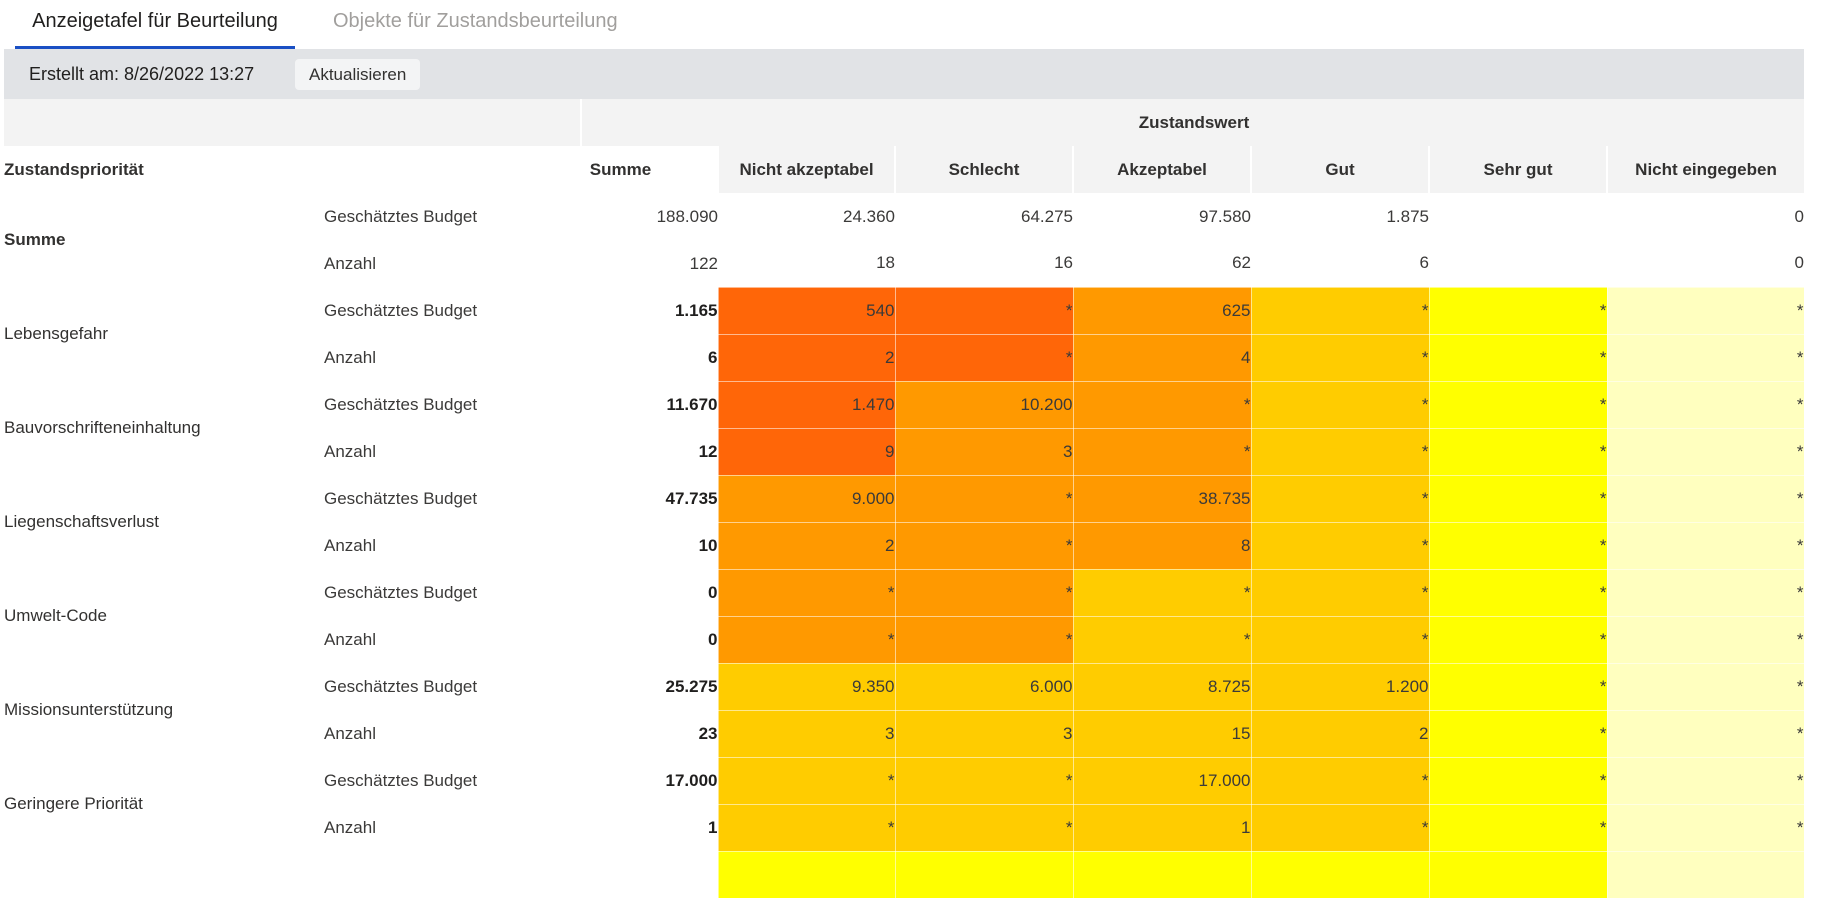  What do you see at coordinates (984, 169) in the screenshot?
I see `column-header-schlecht: Schlecht` at bounding box center [984, 169].